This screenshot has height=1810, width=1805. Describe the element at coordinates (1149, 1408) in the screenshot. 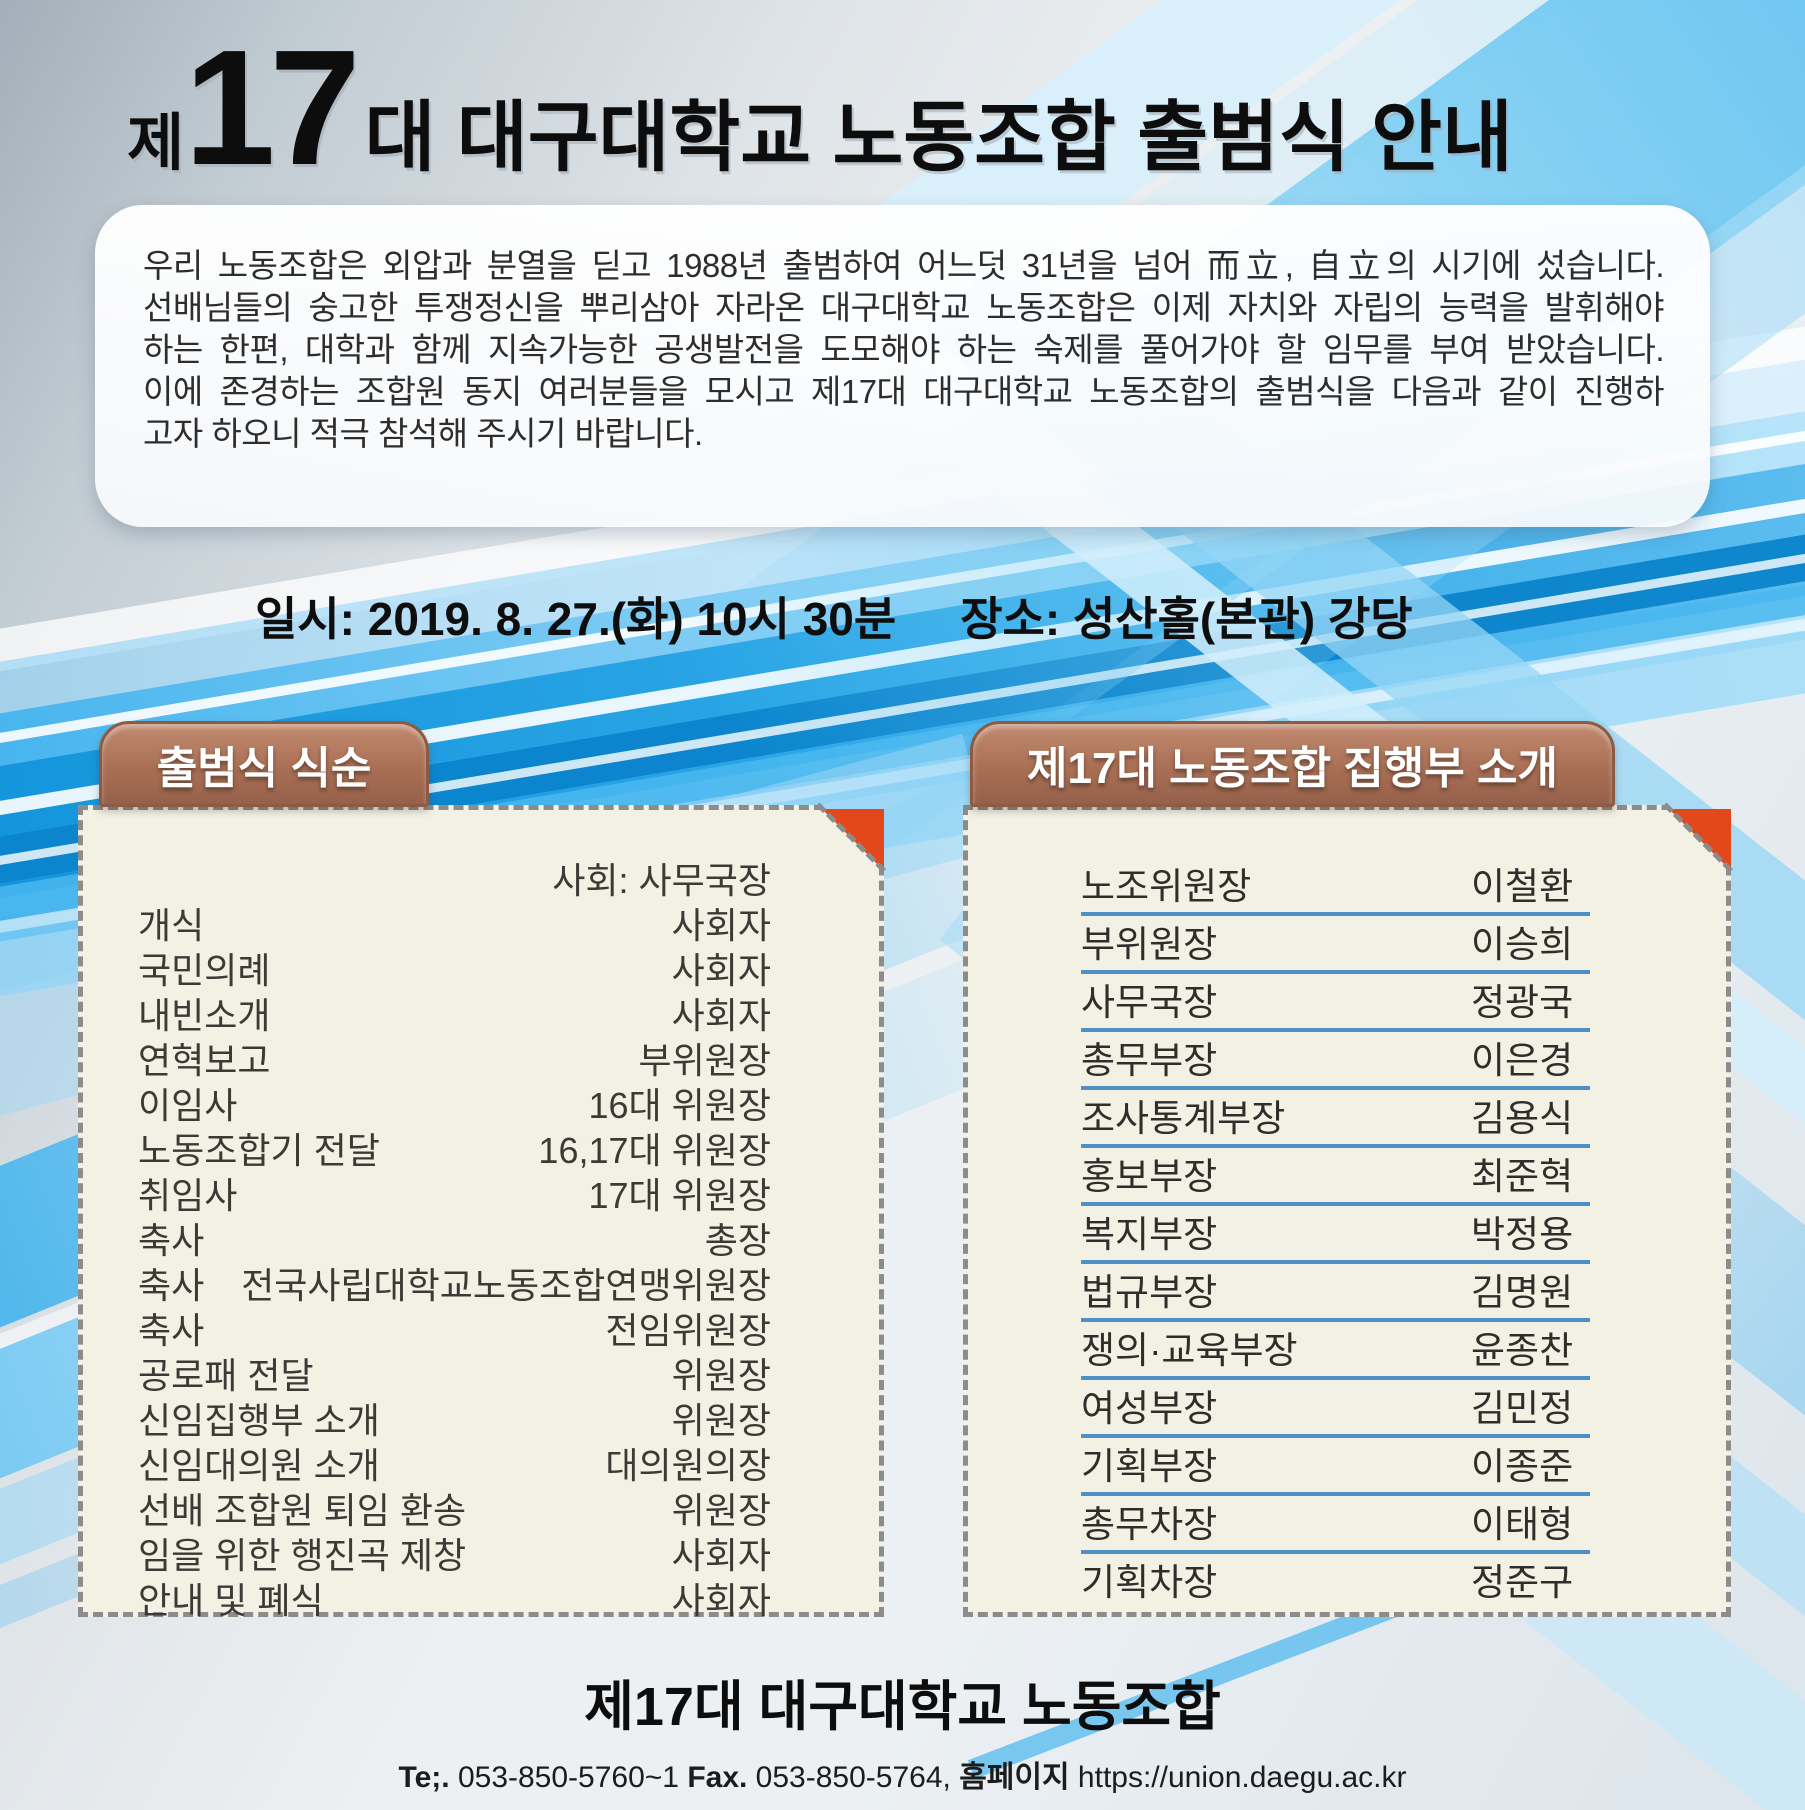

I see `executive-title: 여성부장` at that location.